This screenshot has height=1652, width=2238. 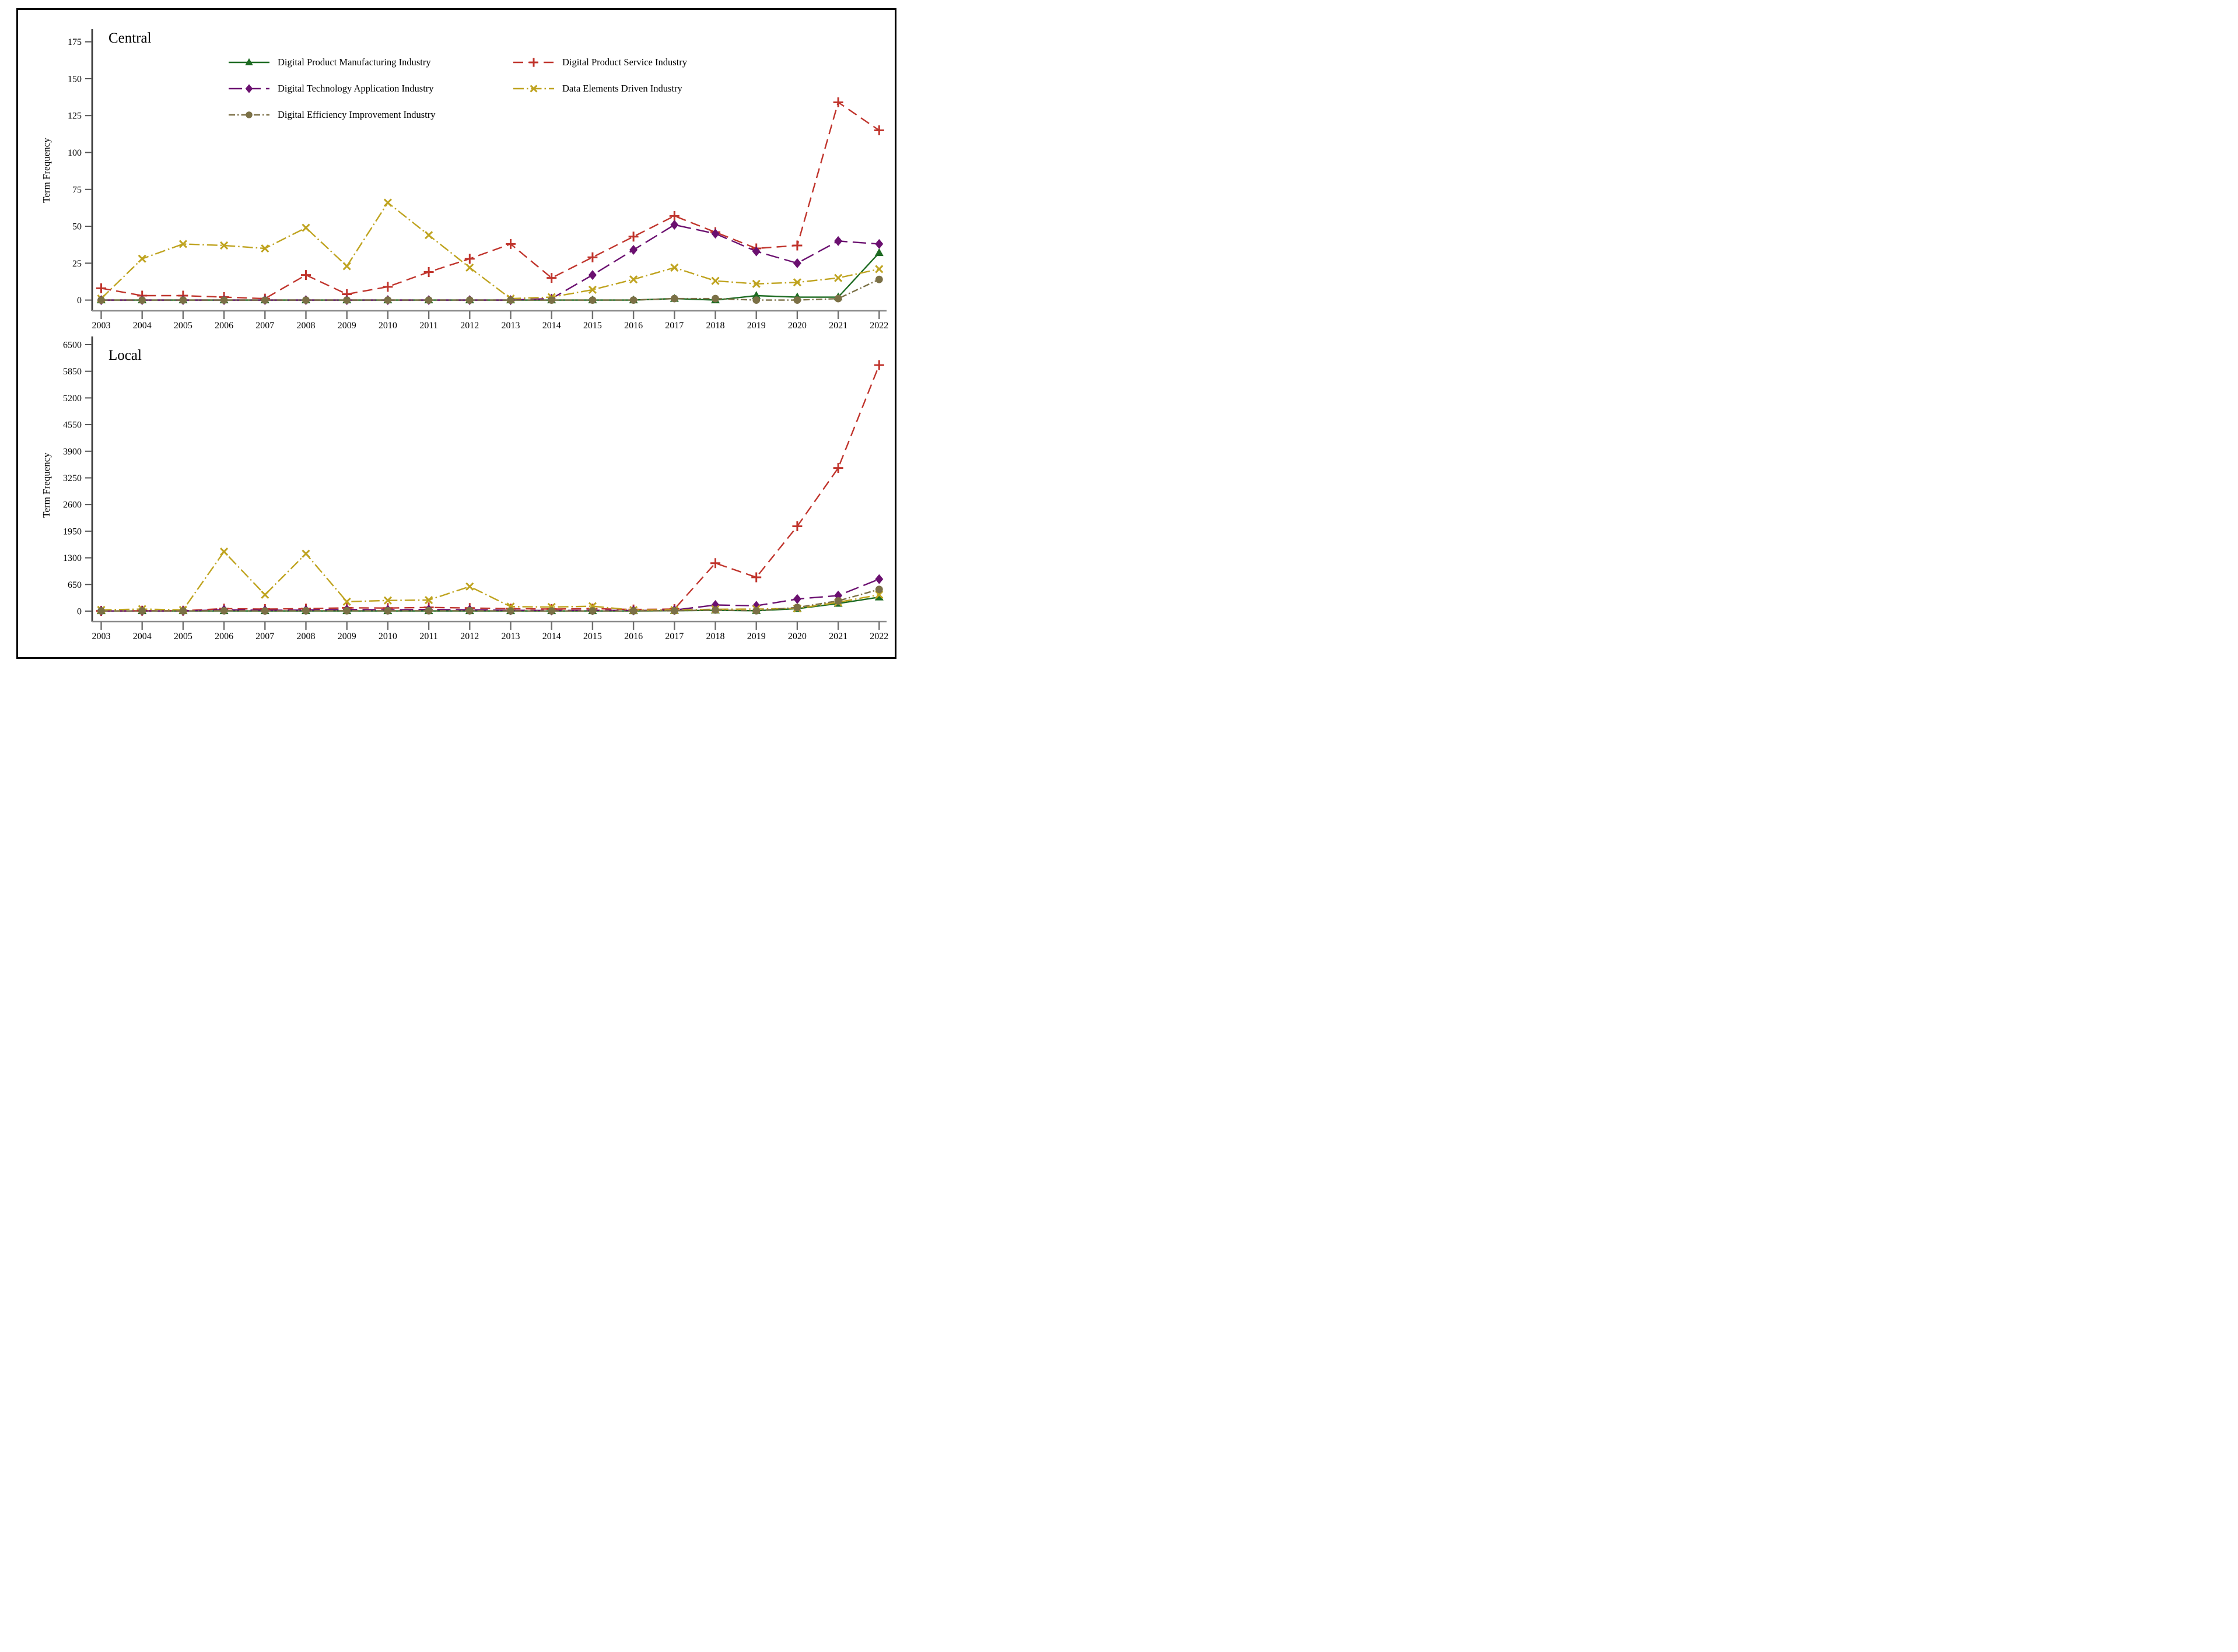 I want to click on y-tick-label: 3900, so click(x=72, y=452).